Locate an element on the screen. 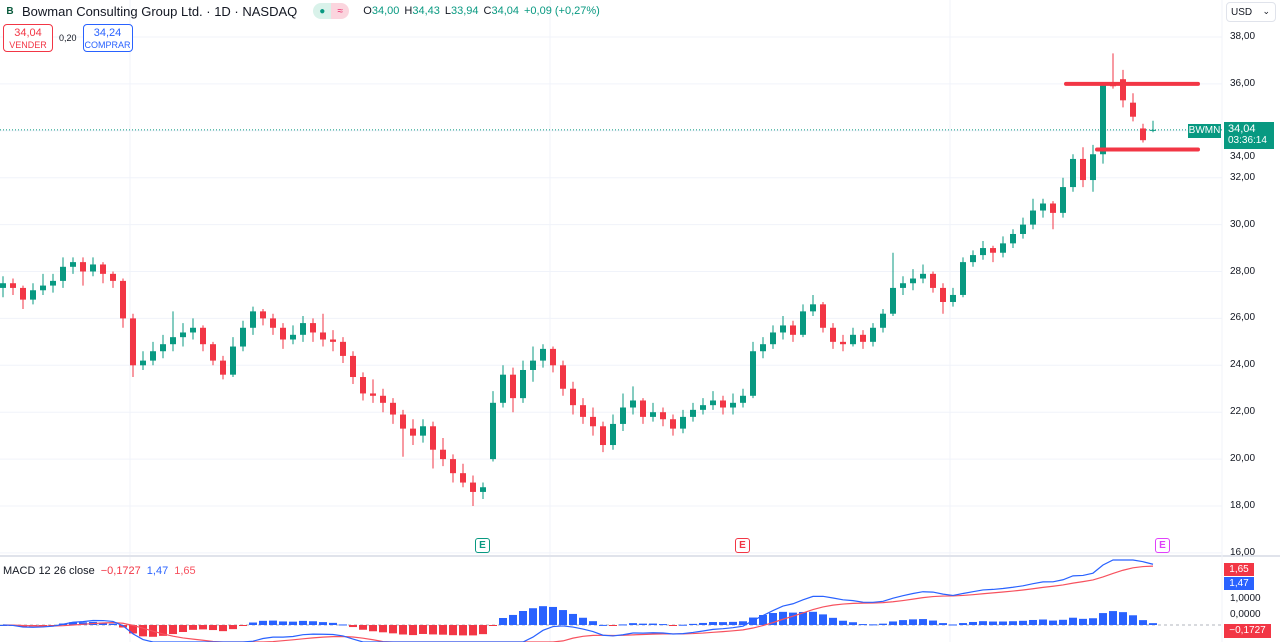 The image size is (1280, 642). buy-button: 34,24 COMPRAR is located at coordinates (107, 38).